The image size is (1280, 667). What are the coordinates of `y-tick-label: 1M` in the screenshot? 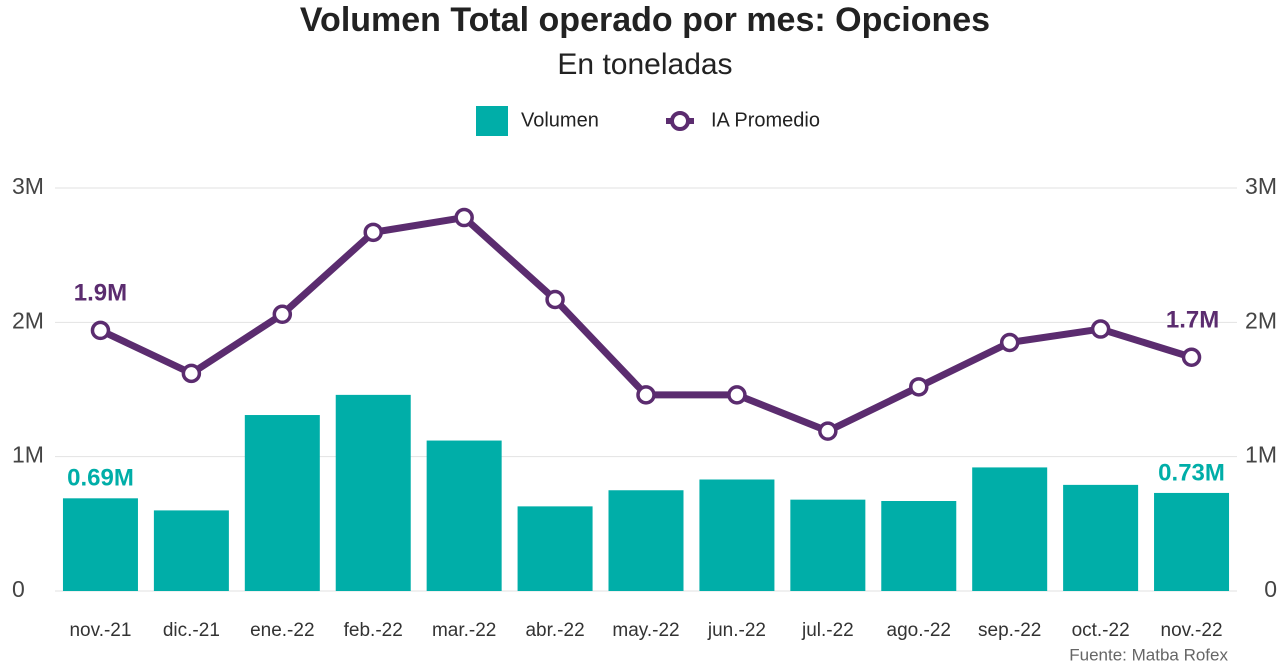 It's located at (28, 455).